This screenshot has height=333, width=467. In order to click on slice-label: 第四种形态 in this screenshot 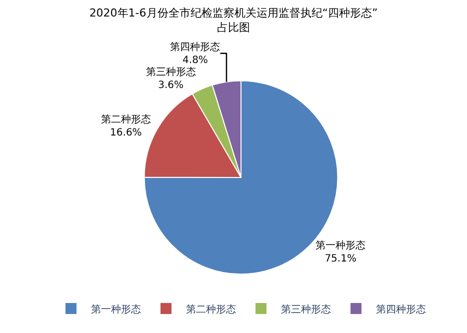, I will do `click(195, 46)`.